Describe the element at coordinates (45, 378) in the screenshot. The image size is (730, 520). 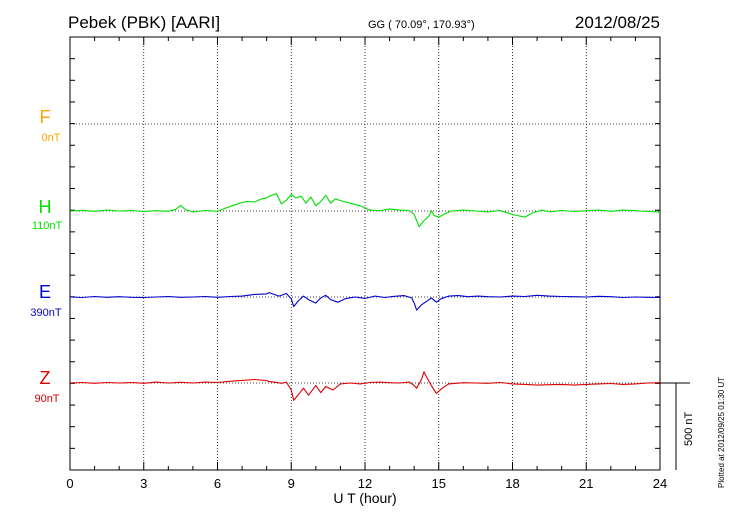
I see `series-label-z: Z` at that location.